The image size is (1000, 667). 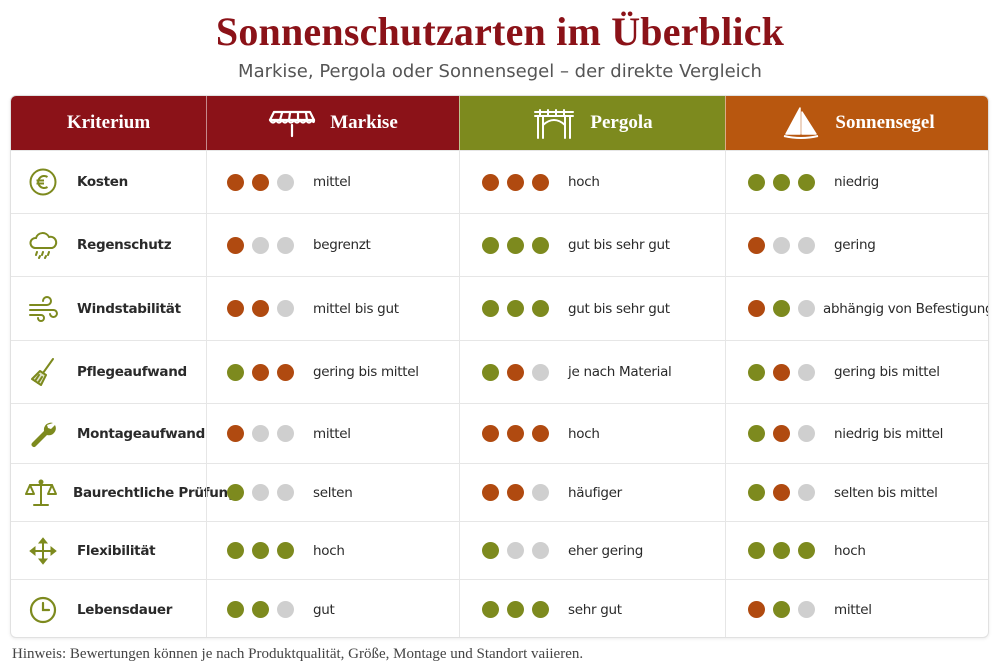 I want to click on column-header-criterion: Kriterium, so click(x=108, y=123).